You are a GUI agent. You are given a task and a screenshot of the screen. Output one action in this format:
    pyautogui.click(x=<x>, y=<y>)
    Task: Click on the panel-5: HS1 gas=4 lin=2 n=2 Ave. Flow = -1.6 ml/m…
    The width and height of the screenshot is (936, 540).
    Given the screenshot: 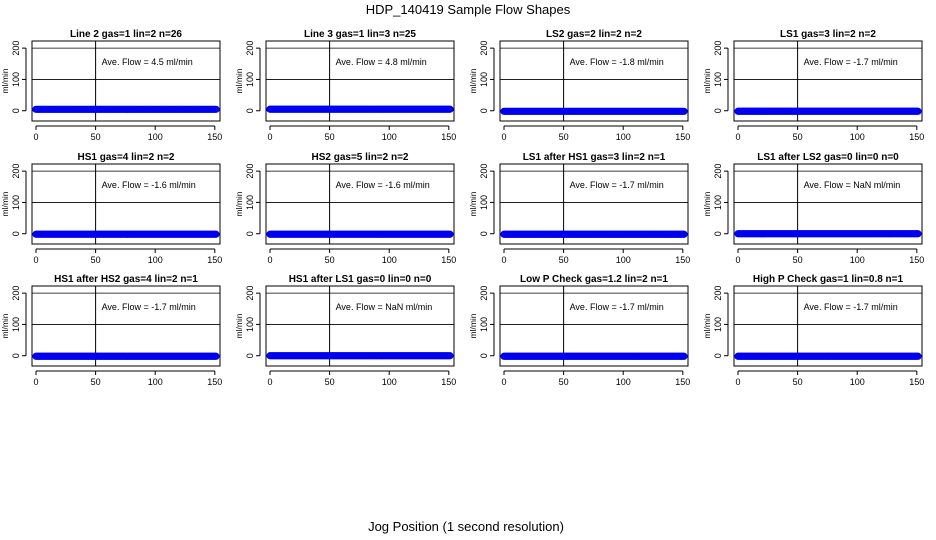 What is the action you would take?
    pyautogui.click(x=111, y=208)
    